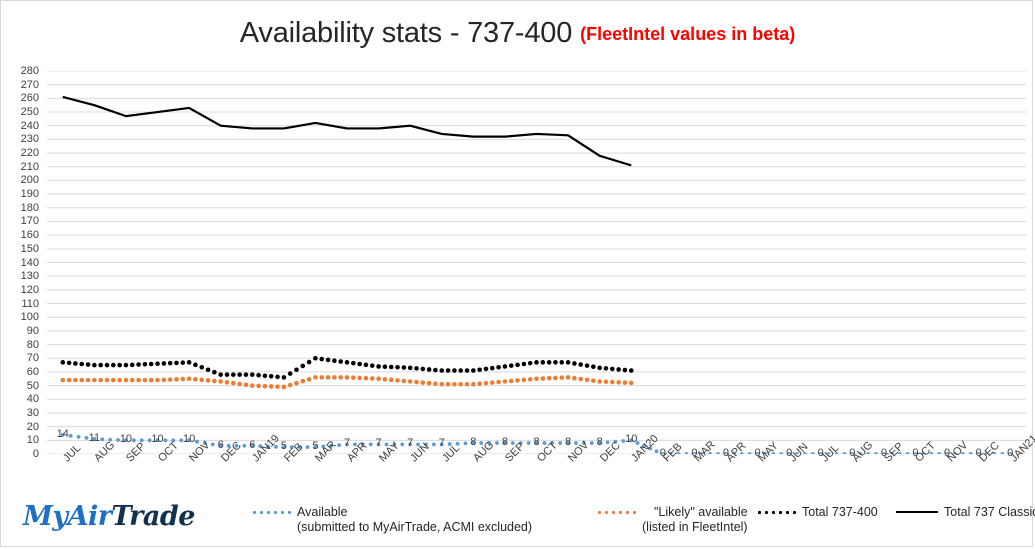  I want to click on logo-part-1: MyAir, so click(67, 516).